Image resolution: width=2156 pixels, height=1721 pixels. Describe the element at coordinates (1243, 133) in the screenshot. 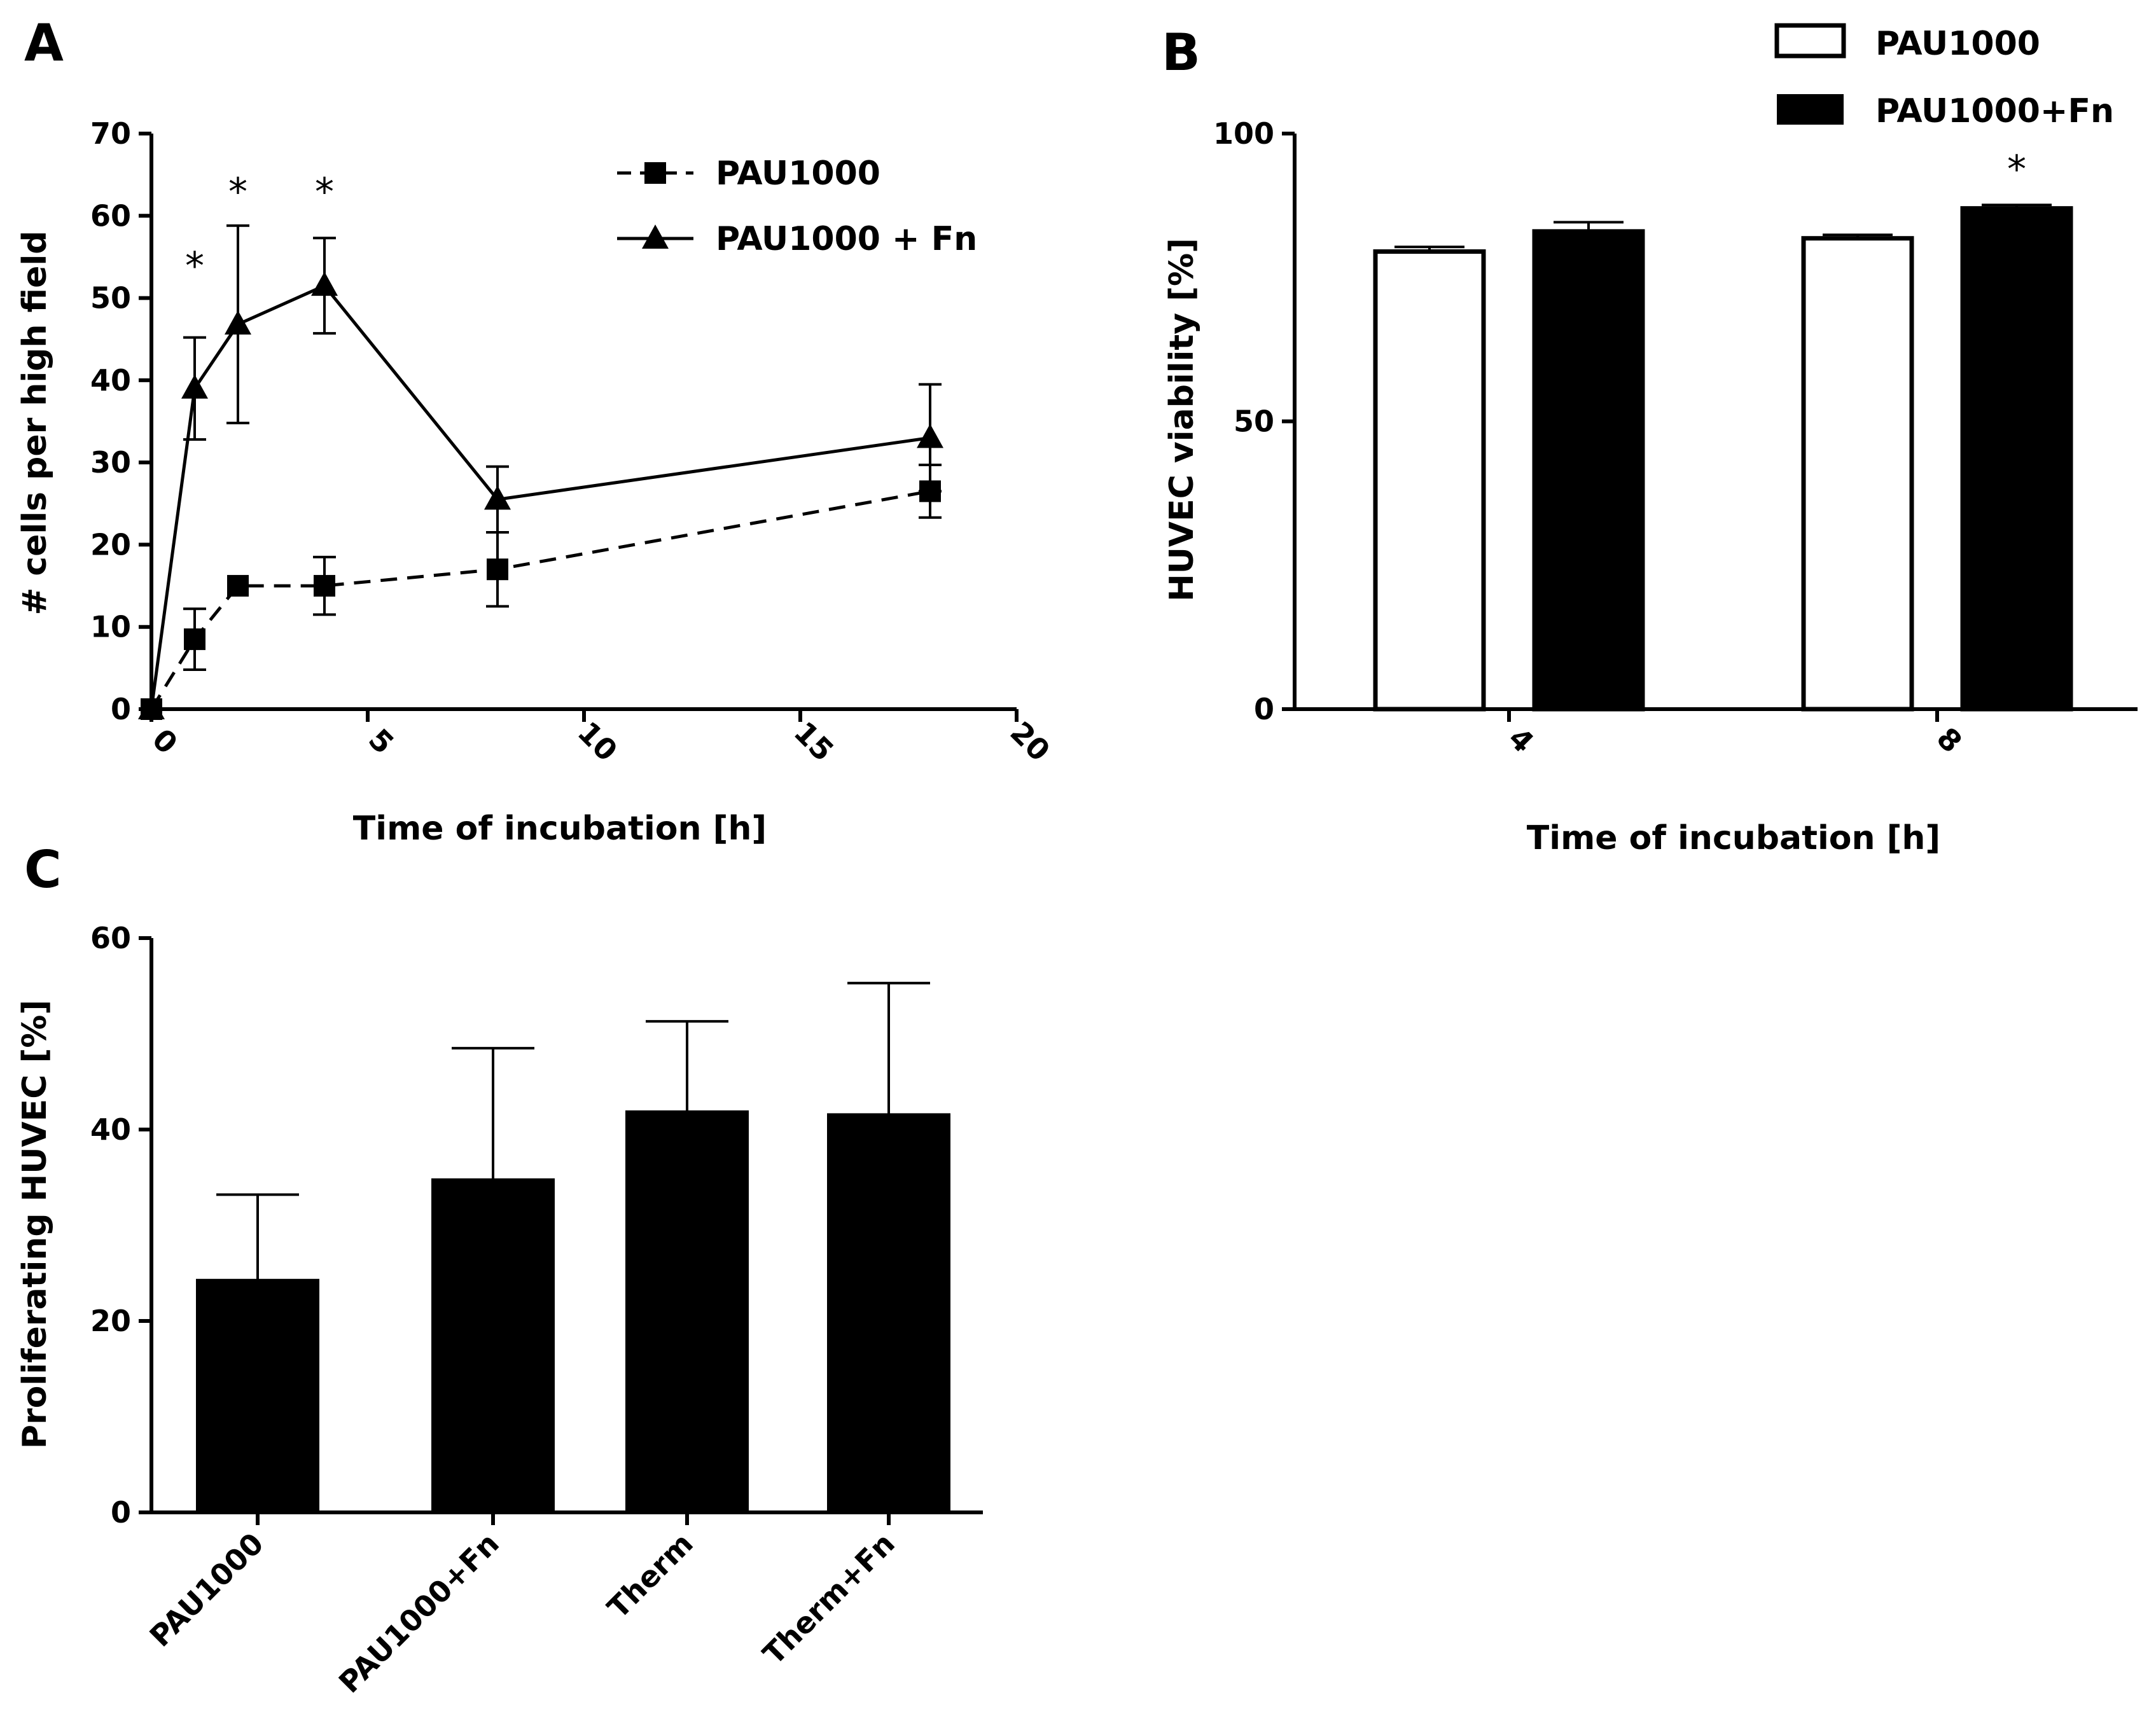

I see `panel-b-y-tick-label: 100` at that location.